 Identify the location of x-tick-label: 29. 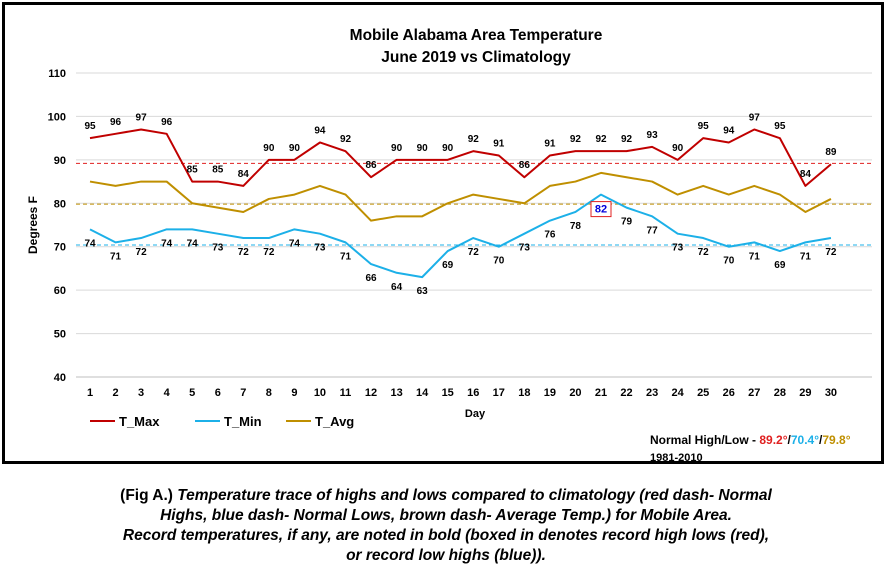
(805, 393).